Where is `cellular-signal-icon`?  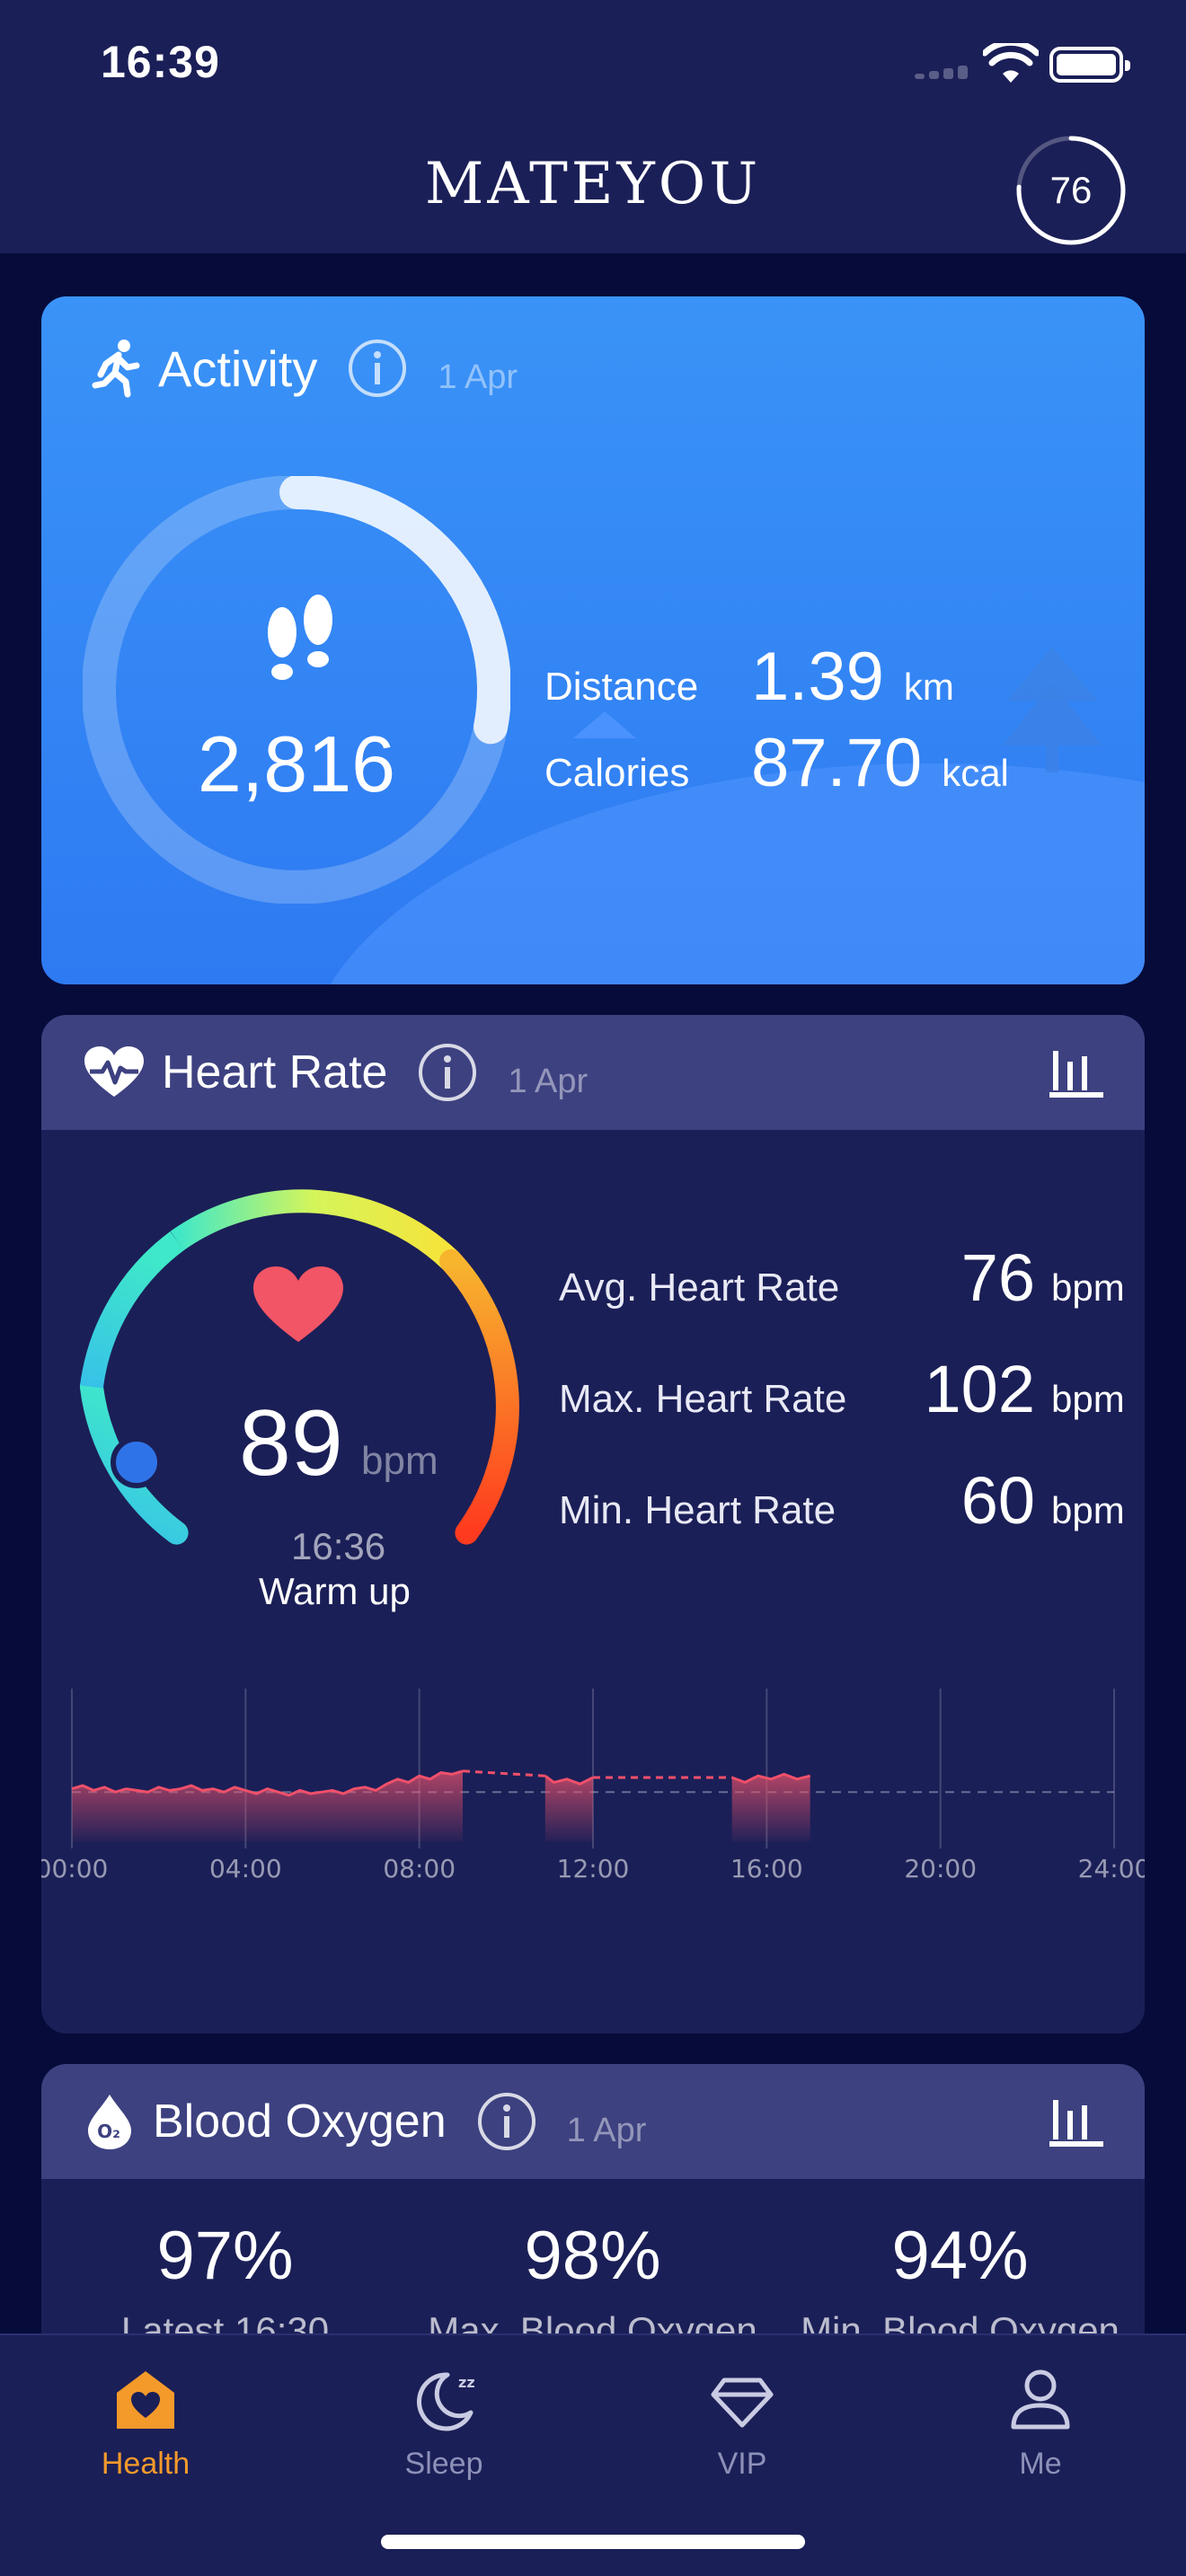
cellular-signal-icon is located at coordinates (942, 72).